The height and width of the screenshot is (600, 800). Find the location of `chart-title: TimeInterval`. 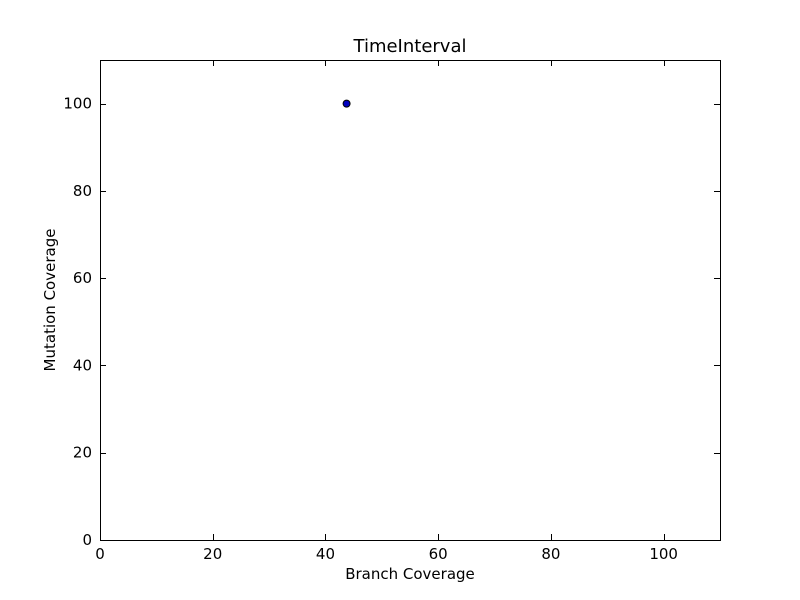

chart-title: TimeInterval is located at coordinates (410, 46).